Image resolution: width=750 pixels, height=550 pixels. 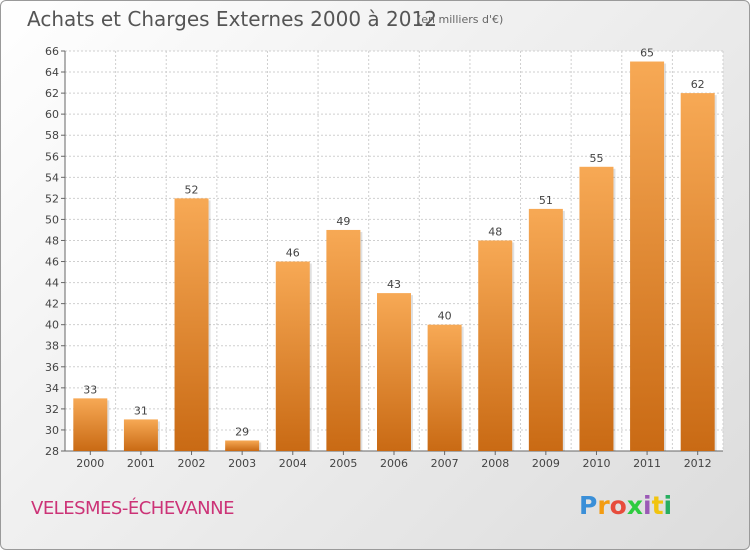 What do you see at coordinates (495, 345) in the screenshot?
I see `bar-2008` at bounding box center [495, 345].